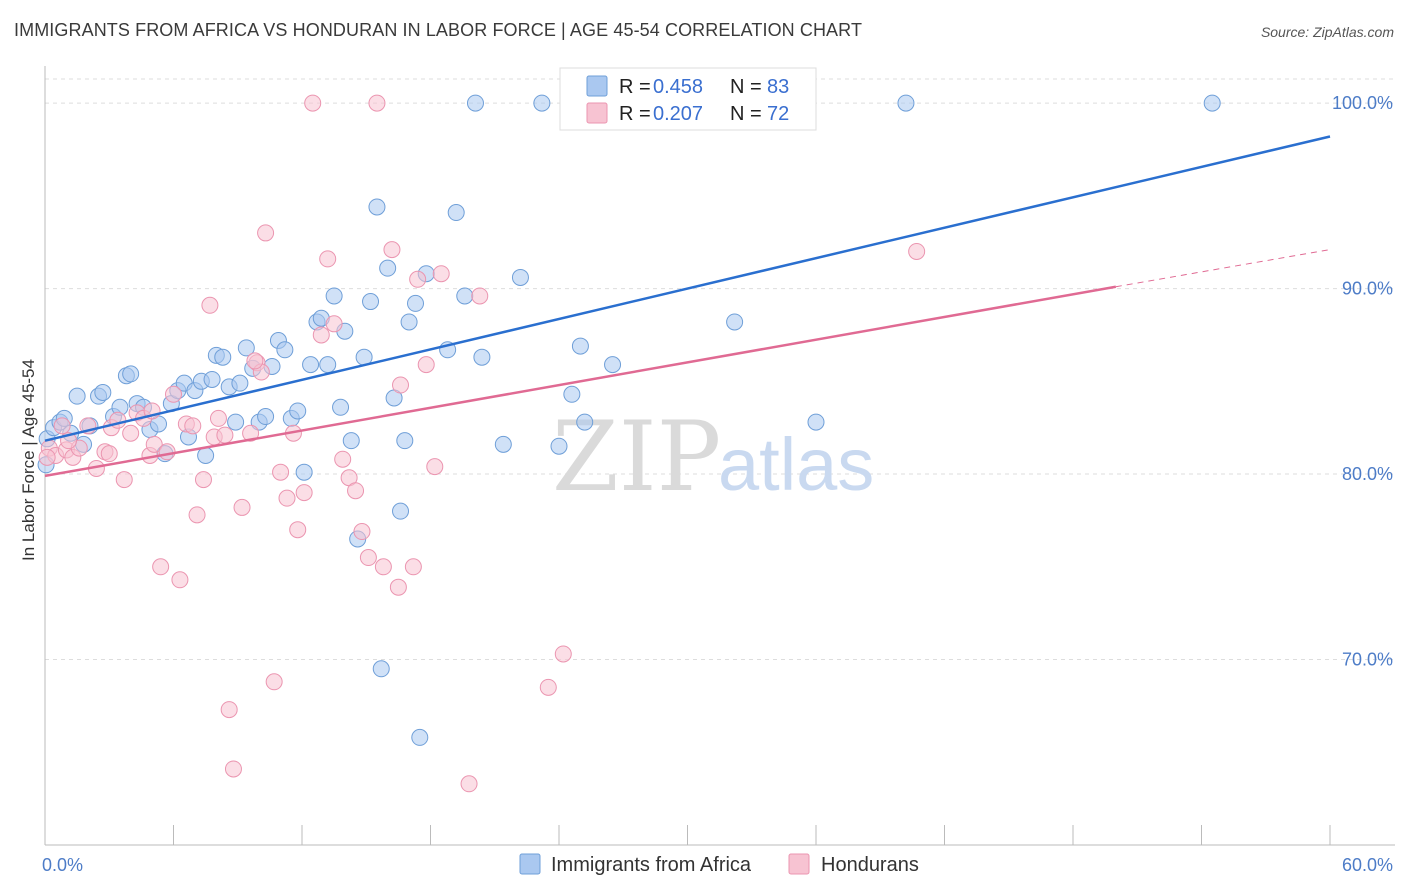 The height and width of the screenshot is (892, 1406). Describe the element at coordinates (597, 113) in the screenshot. I see `legend-swatch-pink` at that location.